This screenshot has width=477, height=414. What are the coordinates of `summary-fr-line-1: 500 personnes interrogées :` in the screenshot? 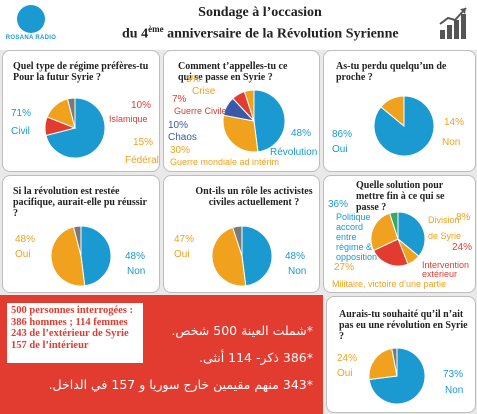 It's located at (72, 310).